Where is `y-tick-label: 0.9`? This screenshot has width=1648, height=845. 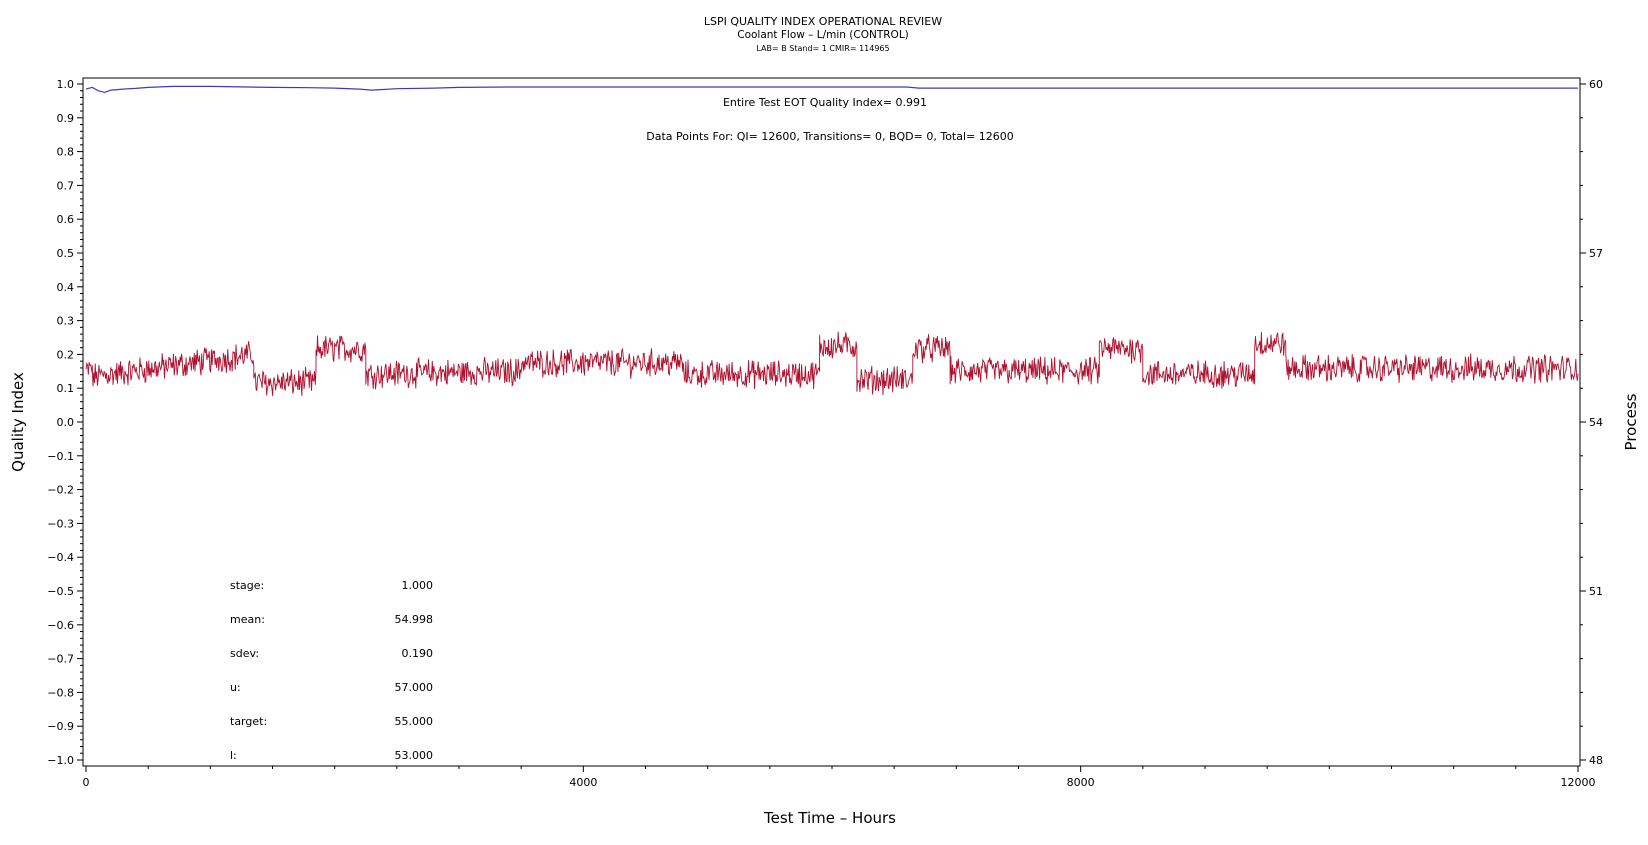
y-tick-label: 0.9 is located at coordinates (66, 118).